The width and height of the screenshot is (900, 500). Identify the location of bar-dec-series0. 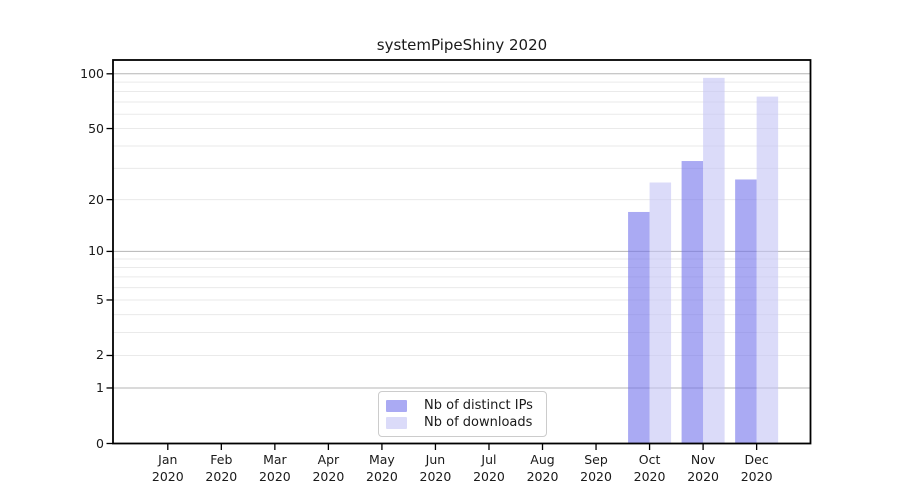
(746, 311).